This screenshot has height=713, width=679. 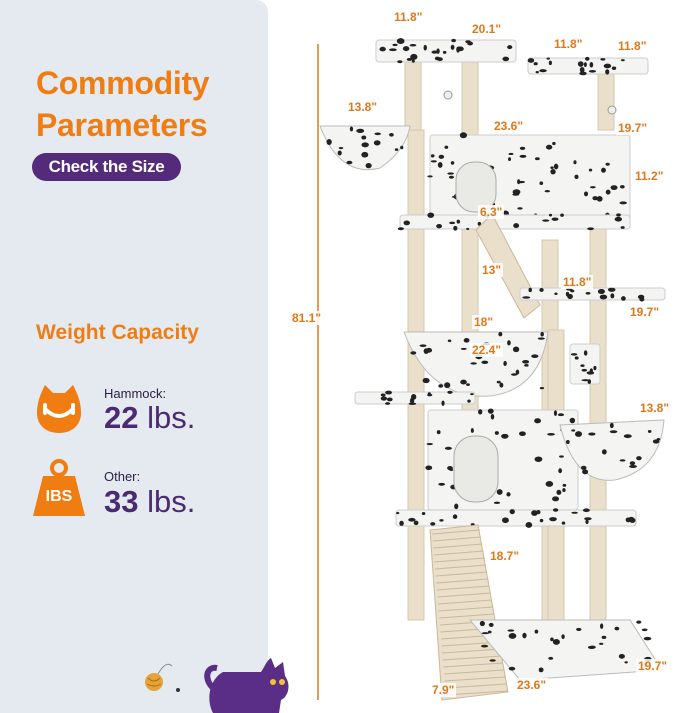 What do you see at coordinates (655, 408) in the screenshot?
I see `dimension-lower-hammock: 13.8"` at bounding box center [655, 408].